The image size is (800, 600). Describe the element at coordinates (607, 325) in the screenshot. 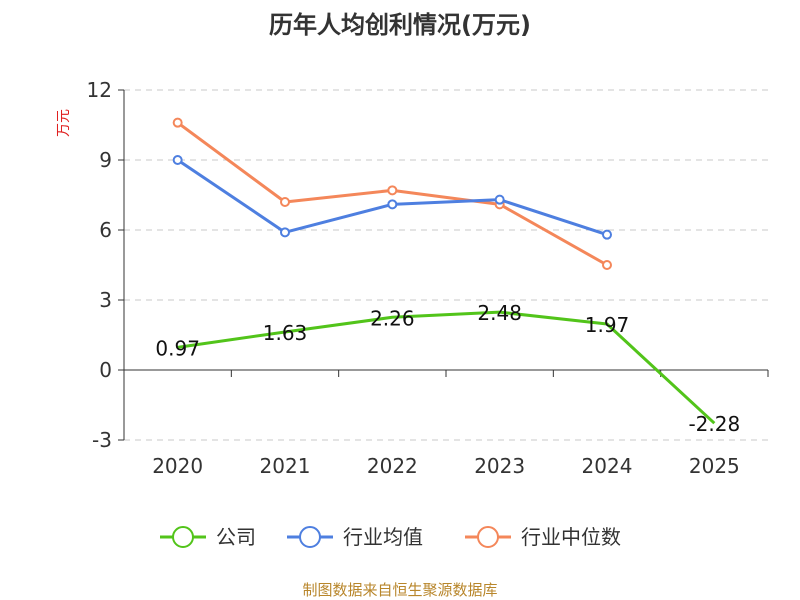

I see `data-label-2024: 1.97` at that location.